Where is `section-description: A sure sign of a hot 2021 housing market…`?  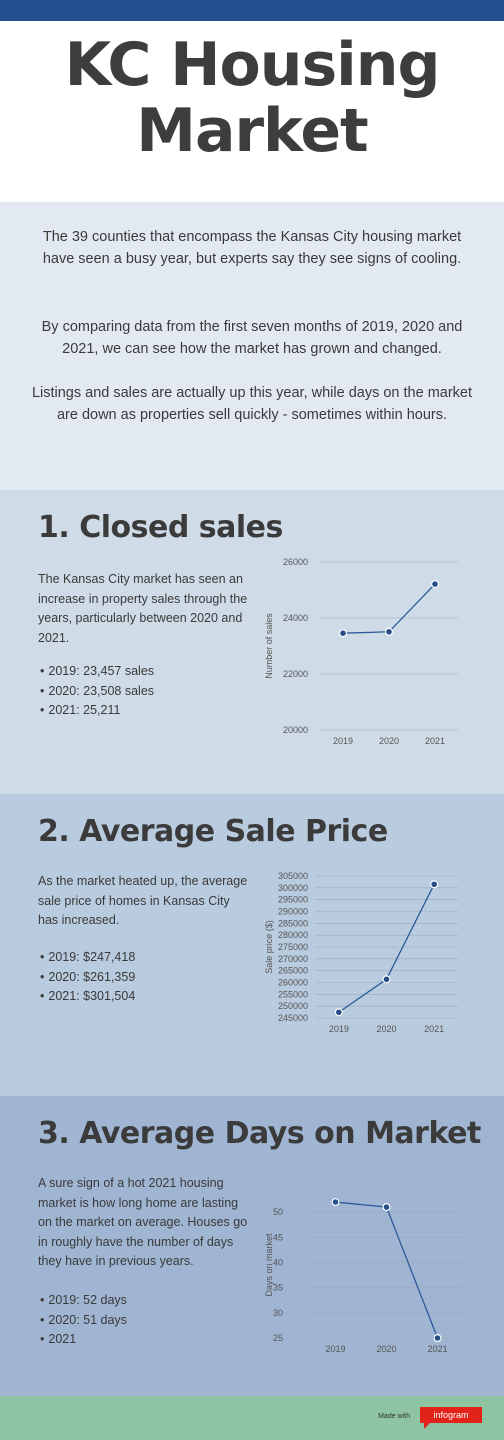
section-description: A sure sign of a hot 2021 housing market… is located at coordinates (143, 1222).